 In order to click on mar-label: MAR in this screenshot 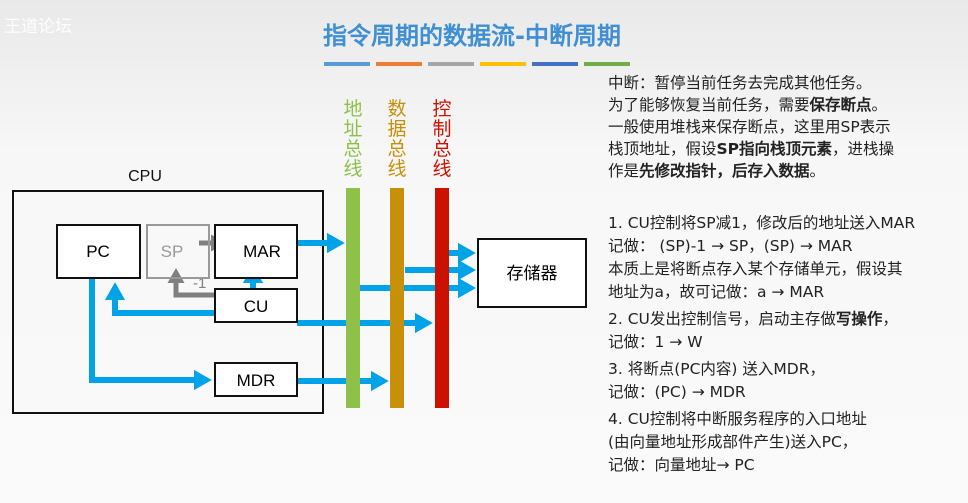, I will do `click(262, 251)`.